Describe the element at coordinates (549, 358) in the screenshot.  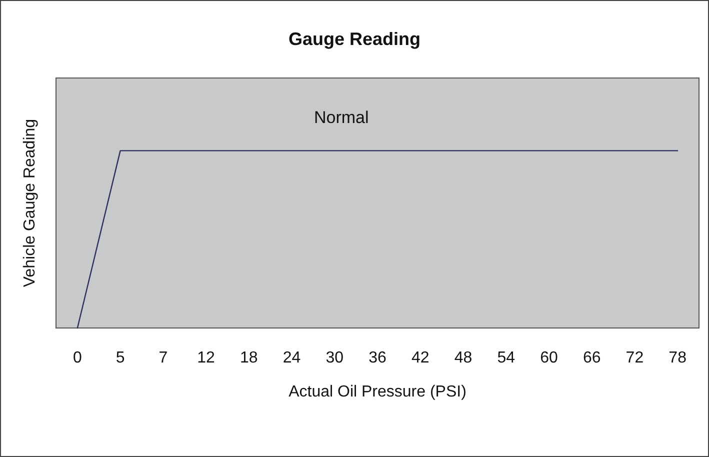
I see `x-tick-label: 60` at that location.